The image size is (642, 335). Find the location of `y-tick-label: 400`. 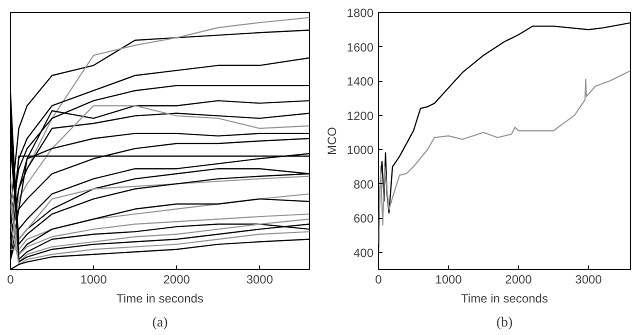

y-tick-label: 400 is located at coordinates (363, 253).